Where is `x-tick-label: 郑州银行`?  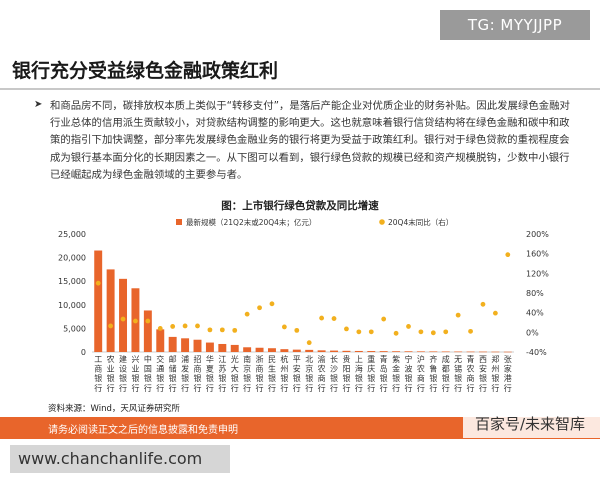
x-tick-label: 郑州银行 is located at coordinates (495, 373).